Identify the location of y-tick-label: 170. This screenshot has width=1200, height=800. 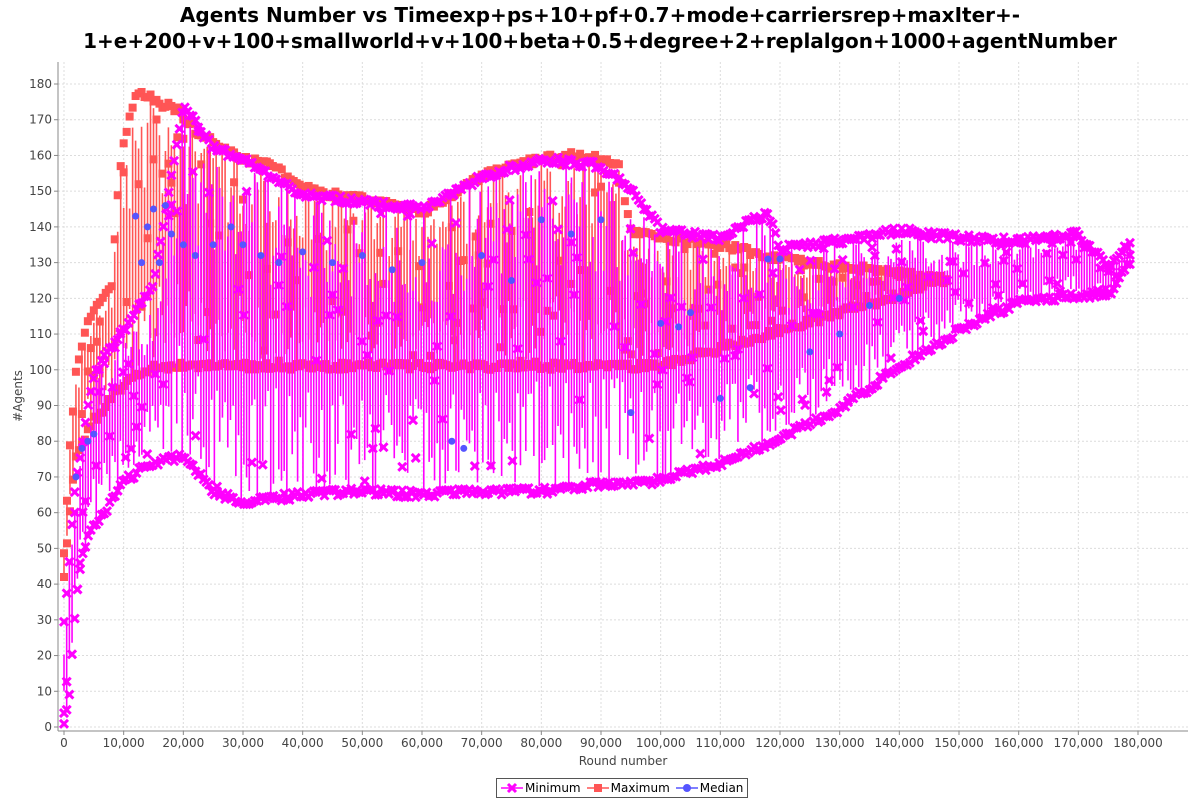
(40, 120).